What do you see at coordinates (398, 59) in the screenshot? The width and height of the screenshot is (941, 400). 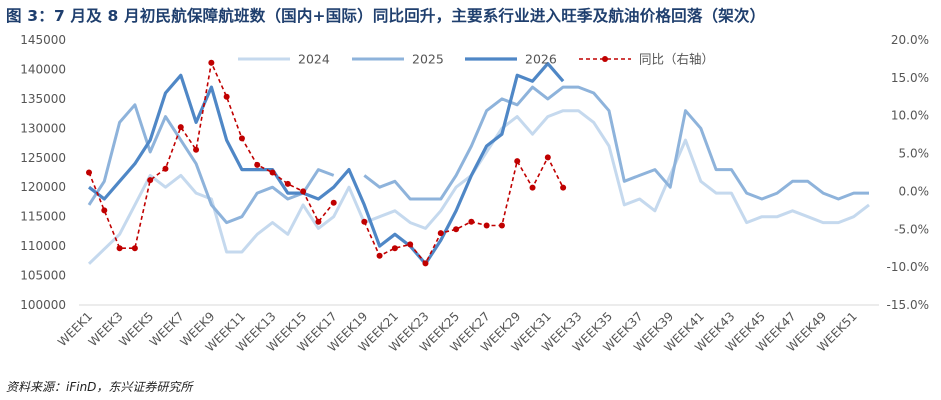 I see `legend-item: 2025` at bounding box center [398, 59].